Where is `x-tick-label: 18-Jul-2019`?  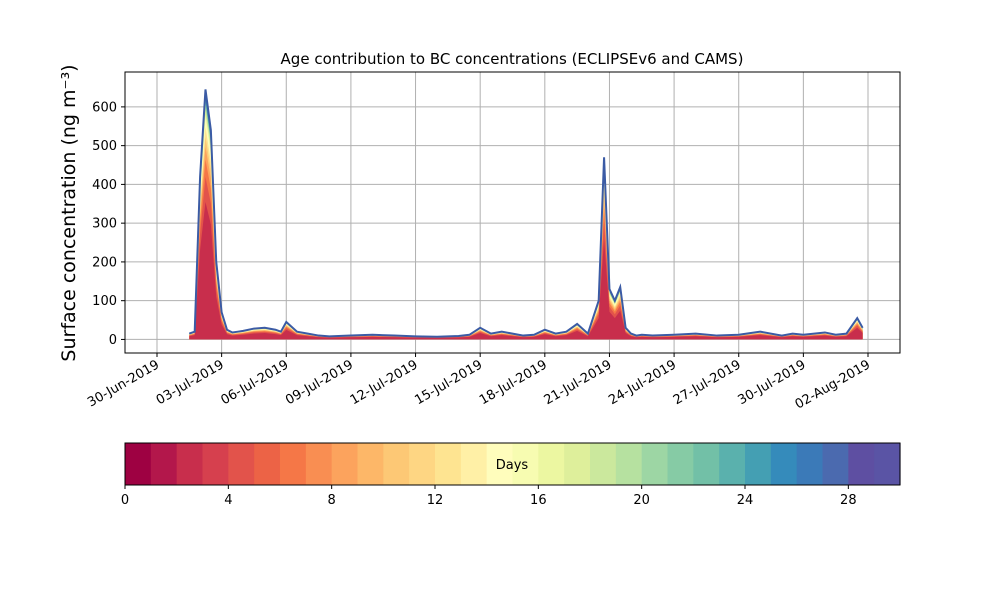 x-tick-label: 18-Jul-2019 is located at coordinates (513, 382).